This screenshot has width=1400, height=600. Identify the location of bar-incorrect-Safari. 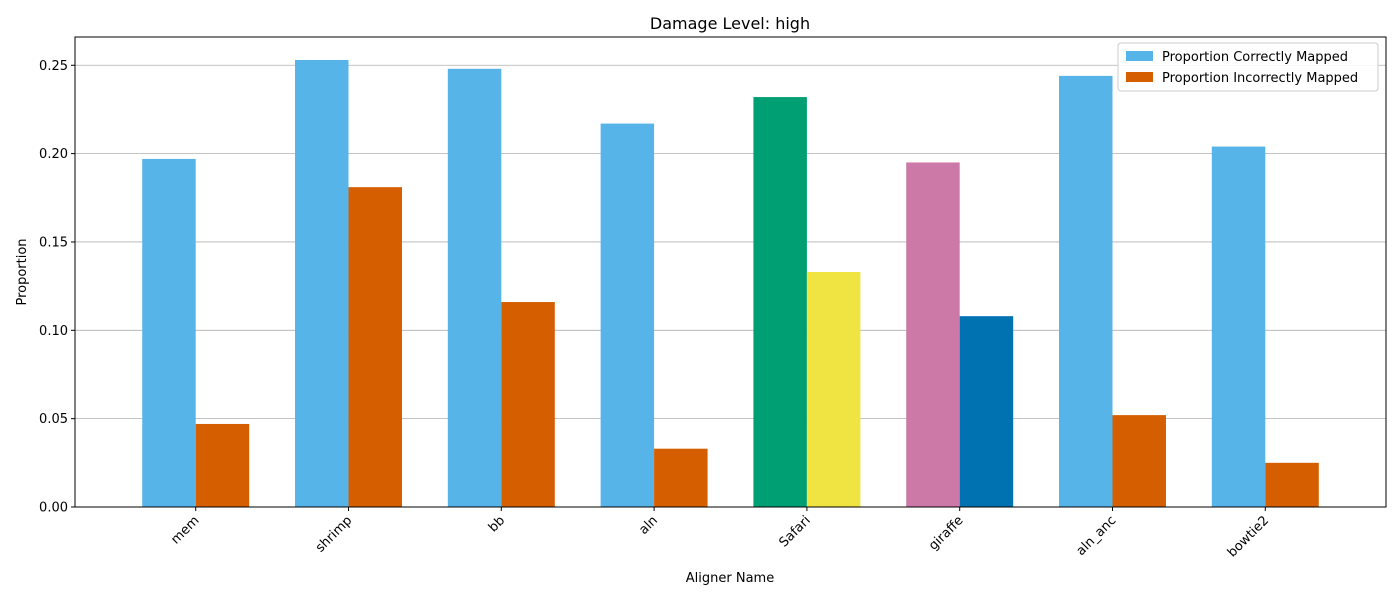
(833, 389).